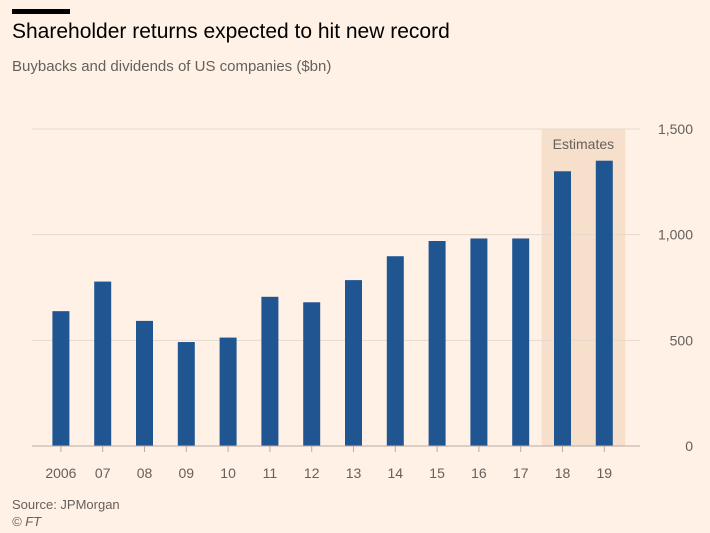 Image resolution: width=710 pixels, height=533 pixels. Describe the element at coordinates (521, 473) in the screenshot. I see `x-tick-label: 17` at that location.